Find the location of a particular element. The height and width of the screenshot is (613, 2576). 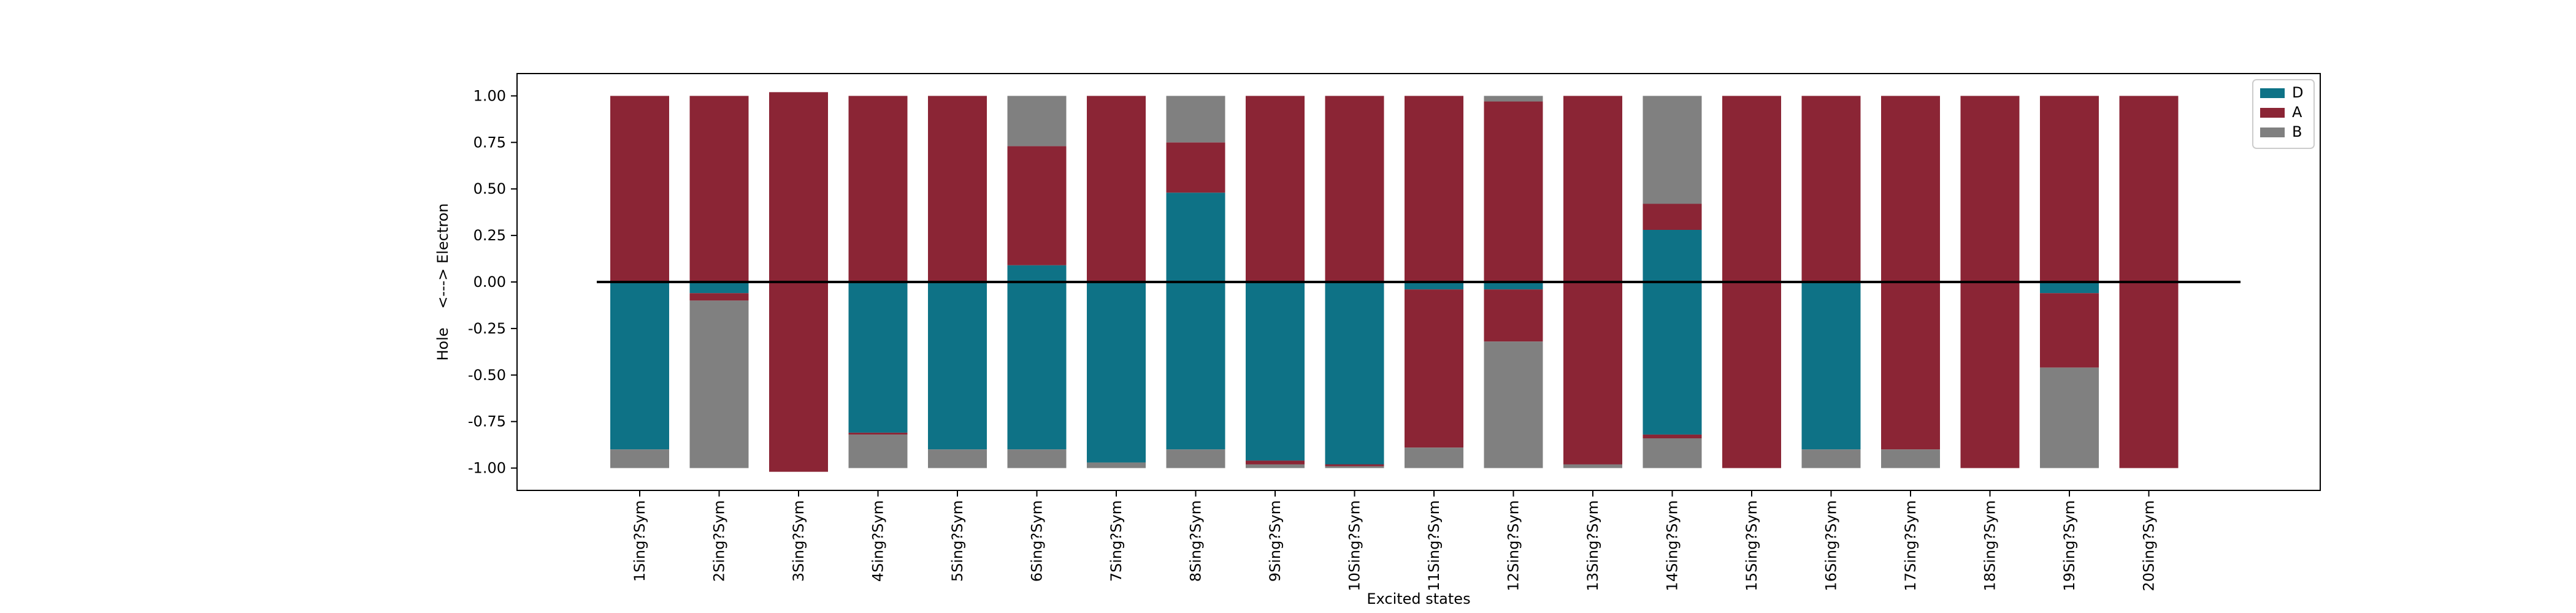

legend-label-D: D is located at coordinates (2297, 92).